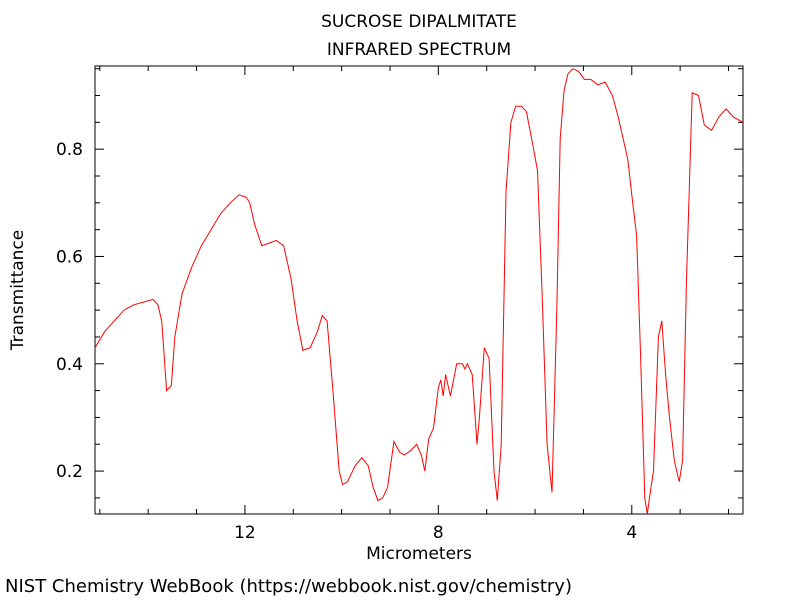  What do you see at coordinates (419, 22) in the screenshot?
I see `chart-title: SUCROSE DIPALMITATE` at bounding box center [419, 22].